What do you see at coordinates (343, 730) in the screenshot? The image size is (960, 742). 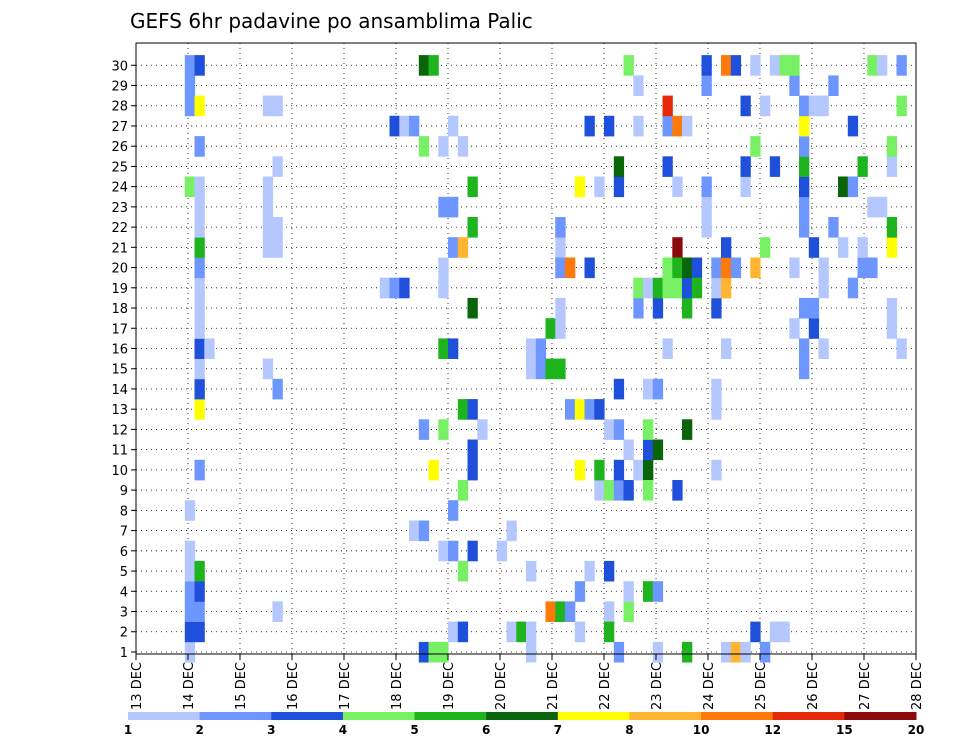 I see `legend-label: 4` at bounding box center [343, 730].